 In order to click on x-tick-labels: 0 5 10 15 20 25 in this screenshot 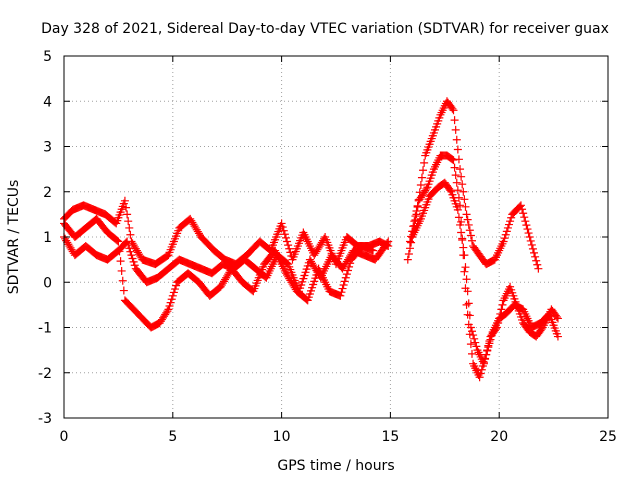, I will do `click(338, 437)`.